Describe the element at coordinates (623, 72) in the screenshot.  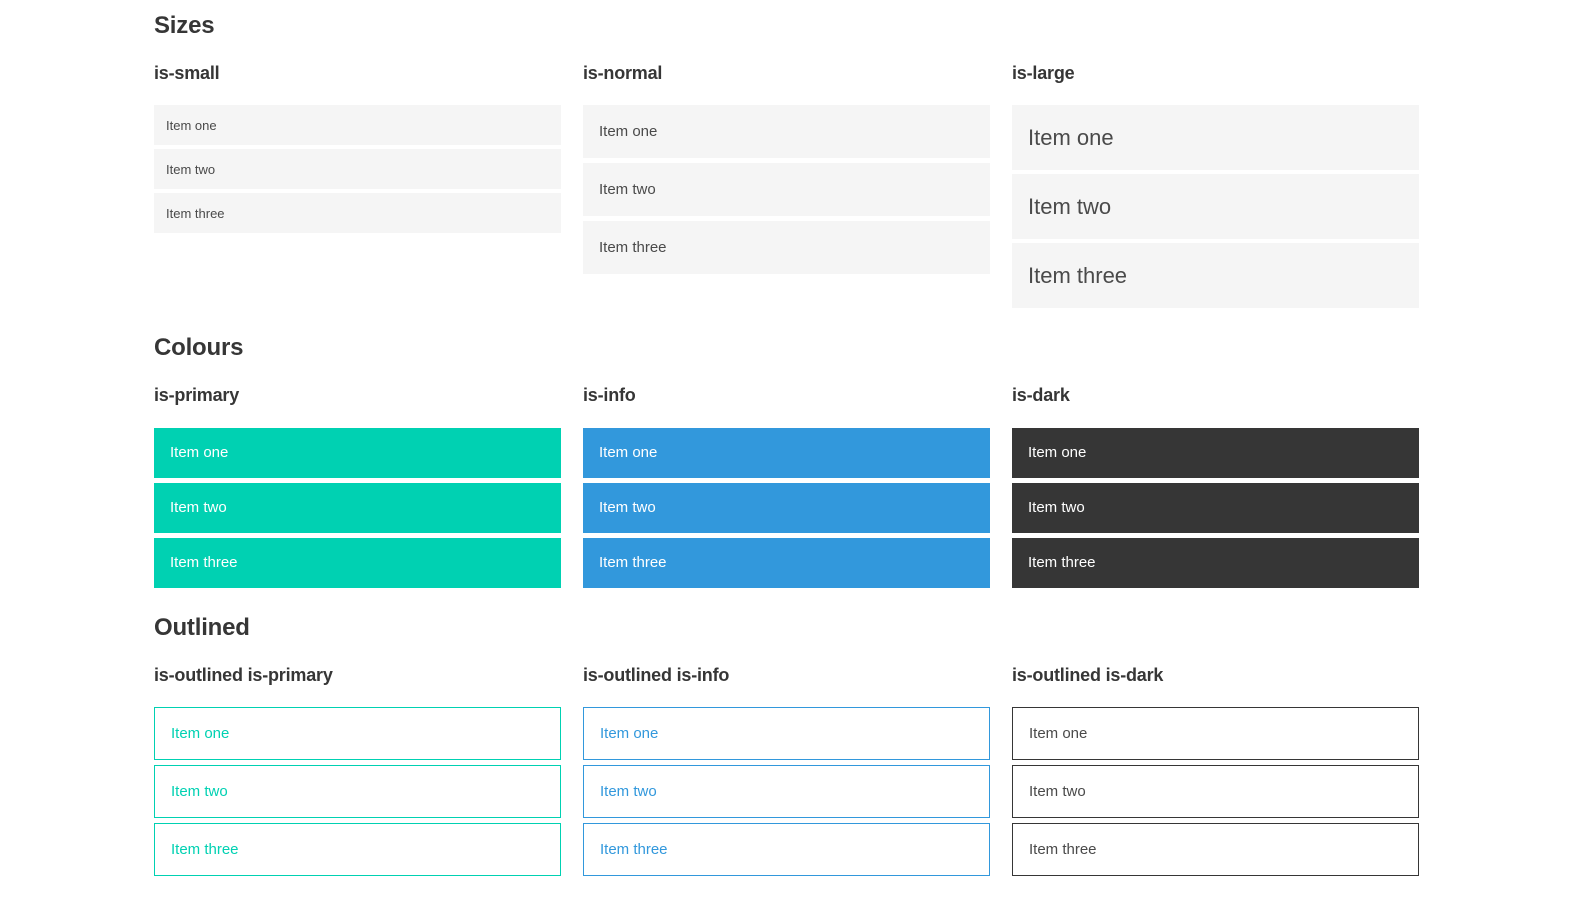
I see `group-label: is-normal` at that location.